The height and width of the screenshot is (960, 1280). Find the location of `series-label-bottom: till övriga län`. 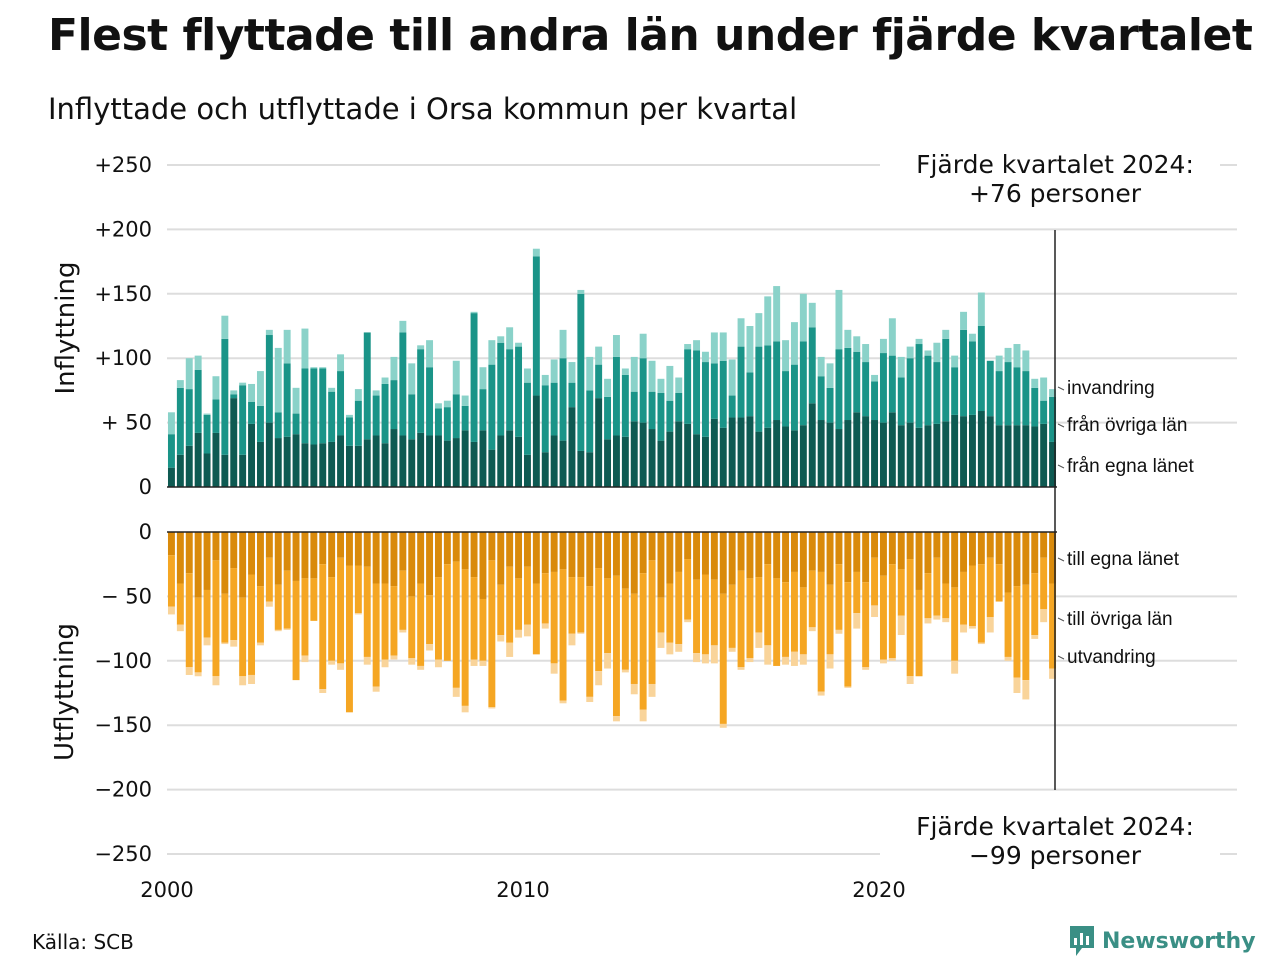

series-label-bottom: till övriga län is located at coordinates (1120, 619).